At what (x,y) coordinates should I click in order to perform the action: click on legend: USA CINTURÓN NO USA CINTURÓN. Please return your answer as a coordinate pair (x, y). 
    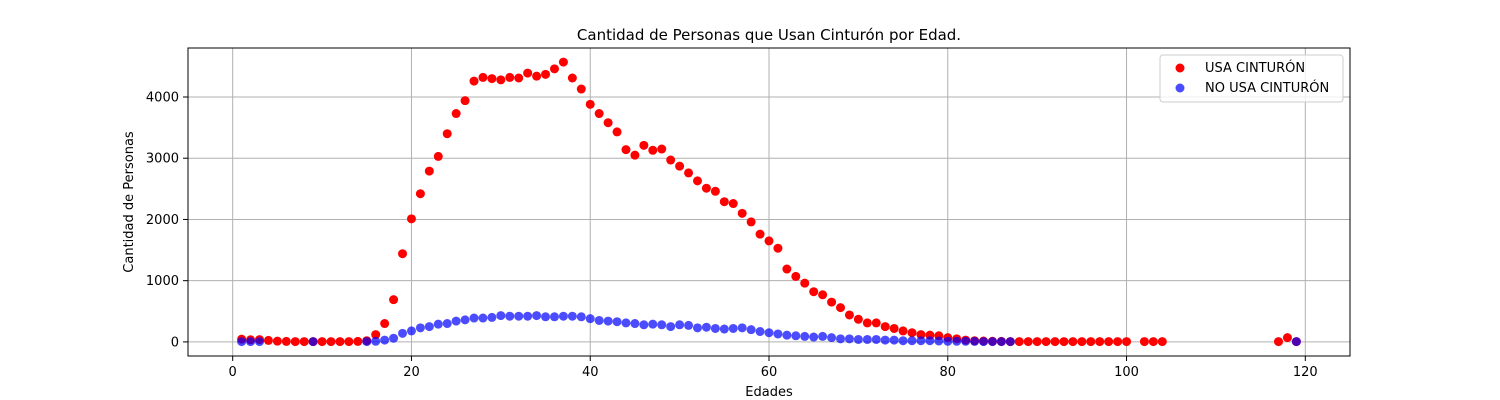
    Looking at the image, I should click on (1251, 78).